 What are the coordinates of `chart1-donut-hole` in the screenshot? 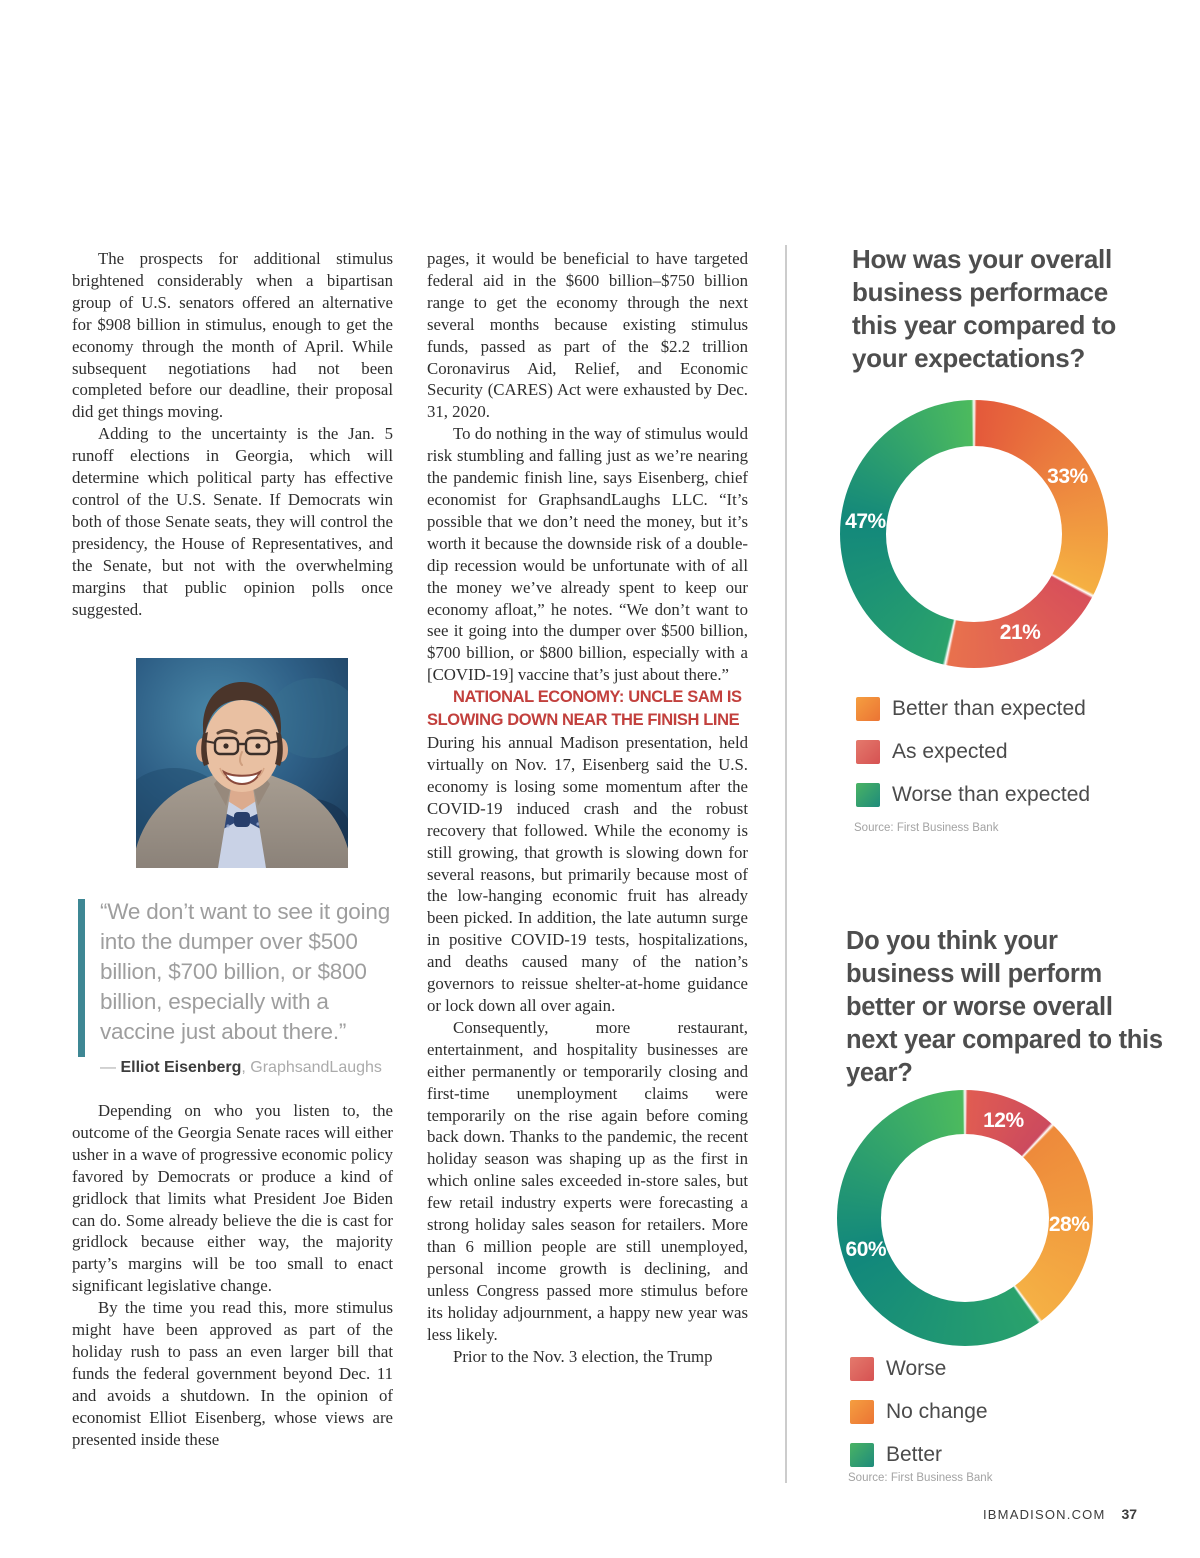 It's located at (974, 534).